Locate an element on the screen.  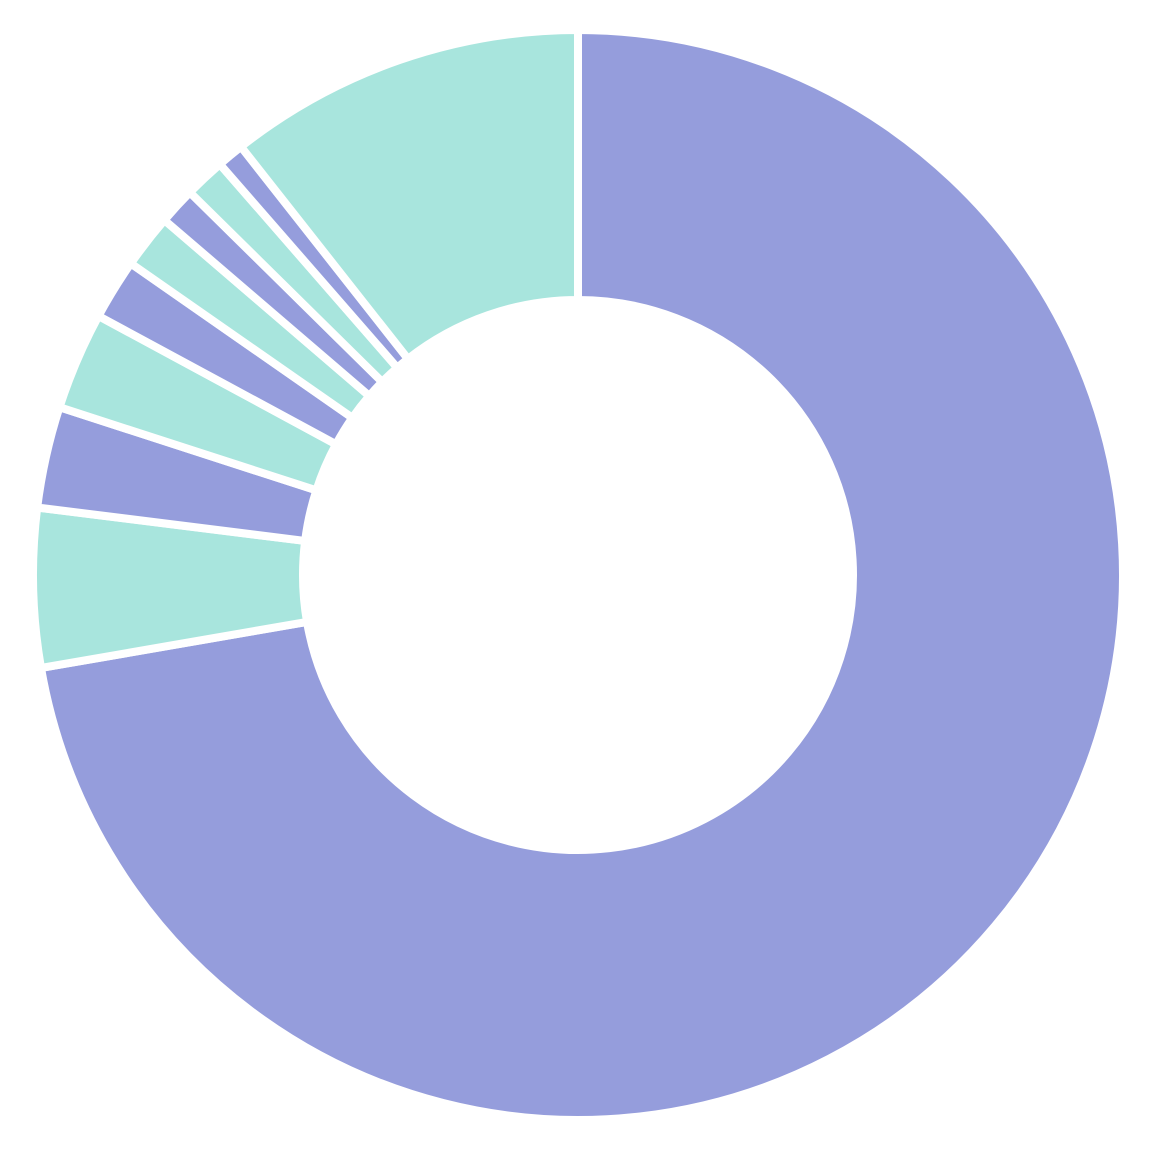
donut-slice is located at coordinates (409, 194).